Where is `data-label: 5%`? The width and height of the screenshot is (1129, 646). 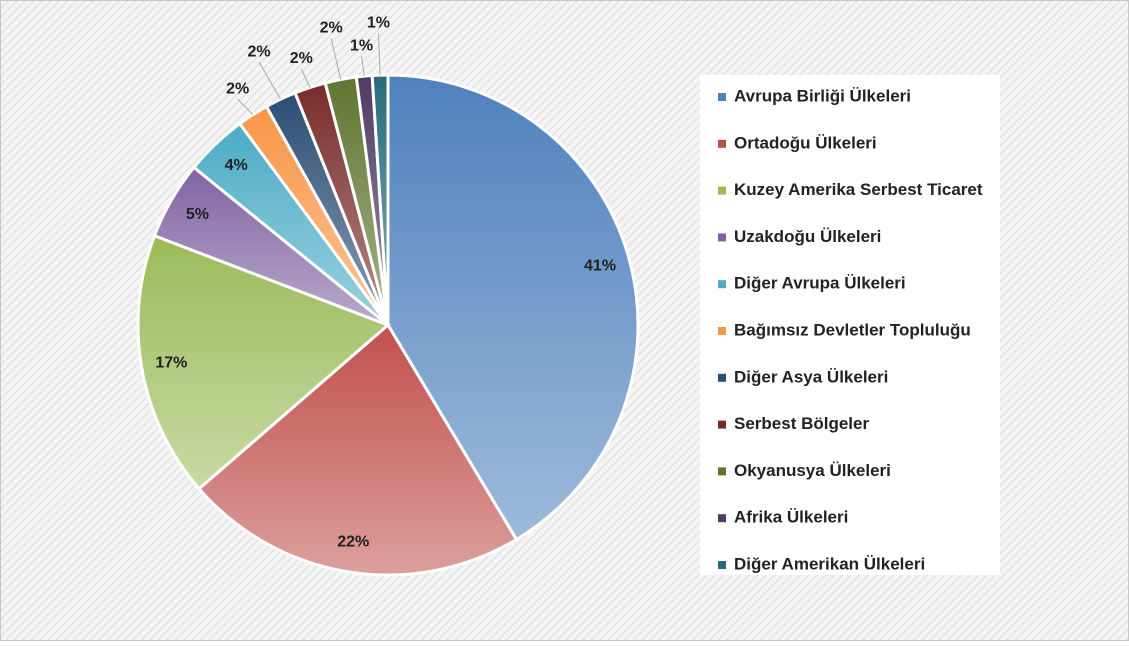
data-label: 5% is located at coordinates (197, 214).